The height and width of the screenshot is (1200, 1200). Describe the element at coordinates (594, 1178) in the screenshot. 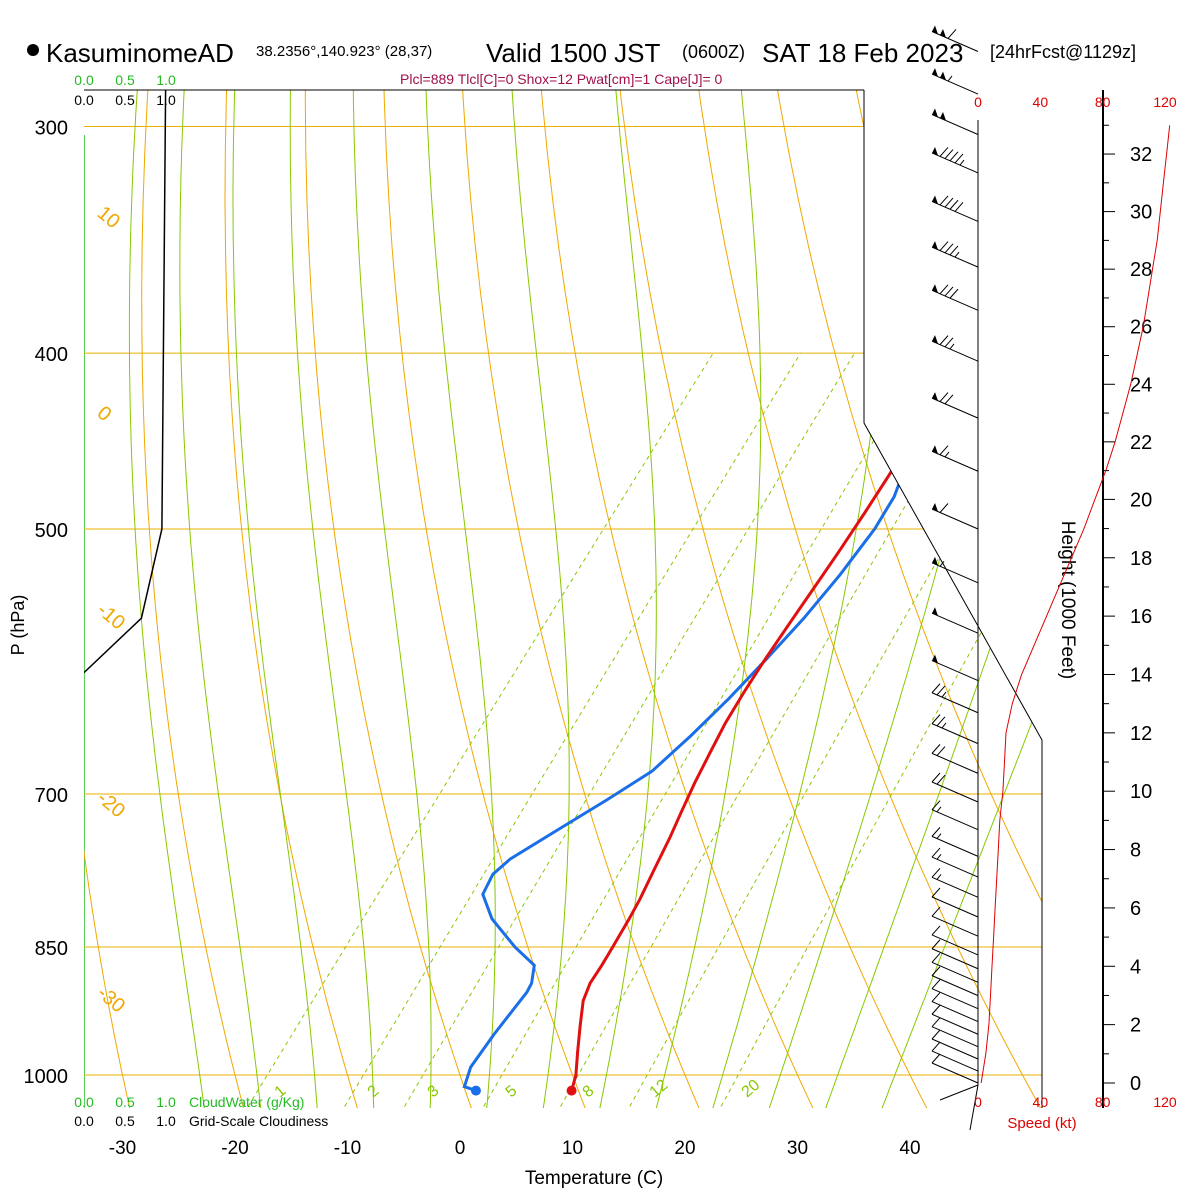

I see `x-axis-label: Temperature (C)` at that location.